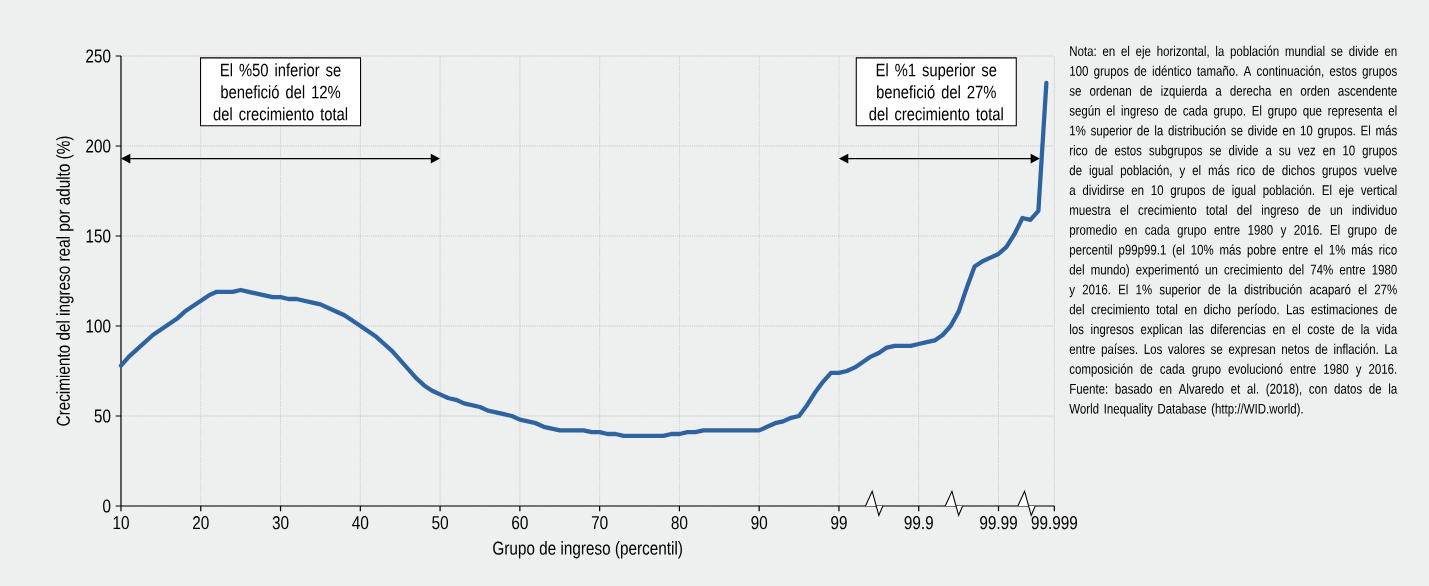  I want to click on x-tick-label: 99.9, so click(918, 523).